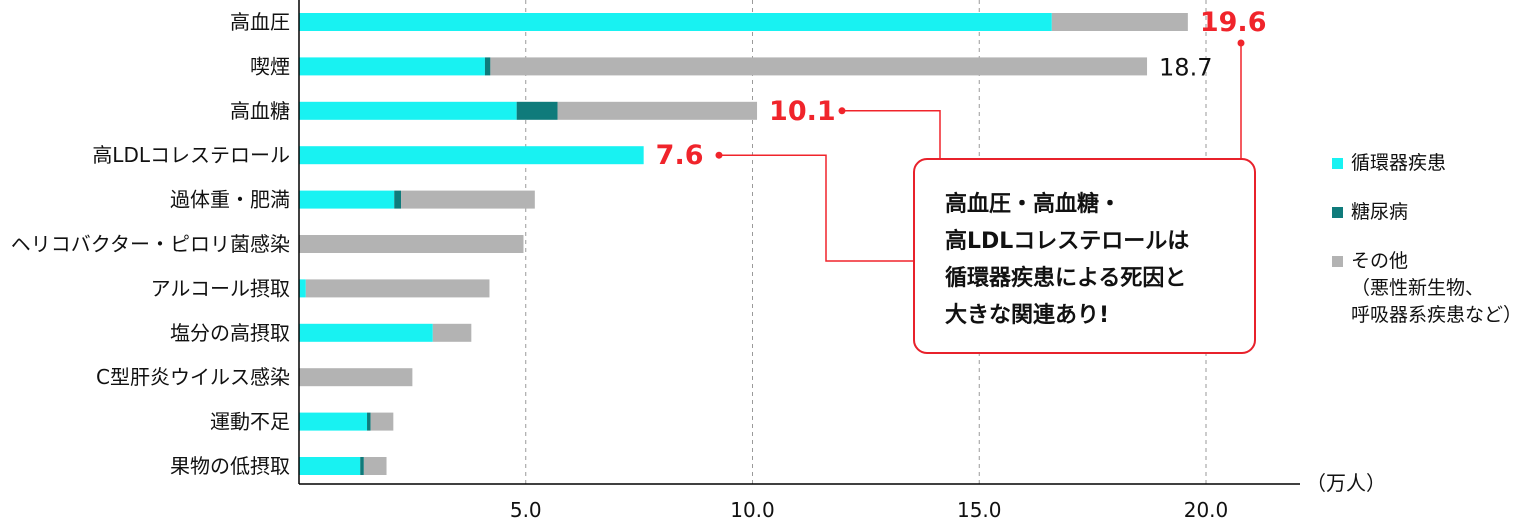 The width and height of the screenshot is (1536, 525). Describe the element at coordinates (961, 89) in the screenshot. I see `total-labels: 19.6 18.7 10.1 7.6` at that location.